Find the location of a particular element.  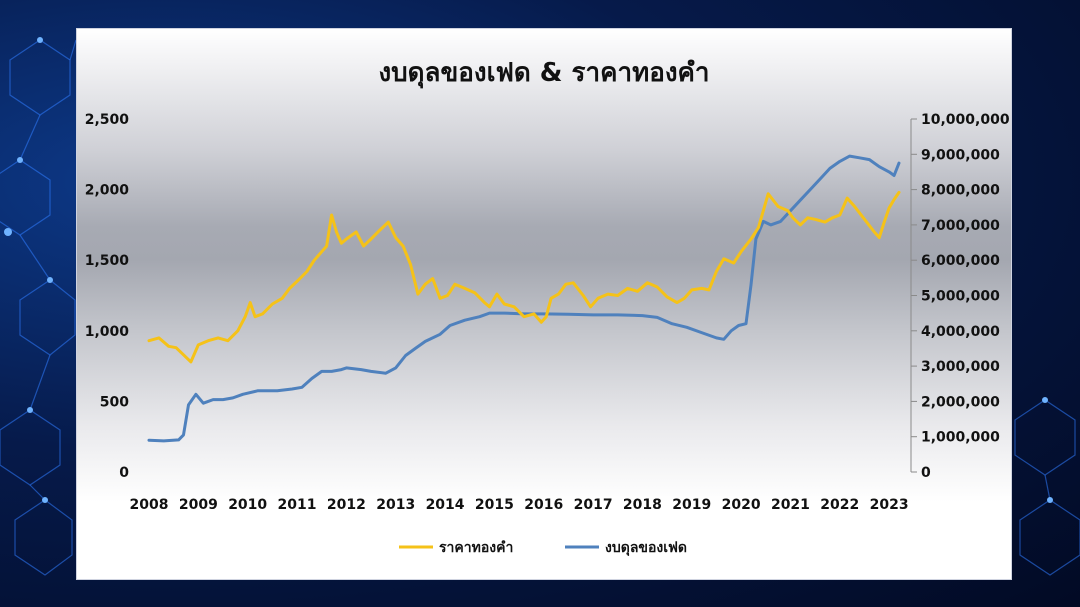

right-tick-label: 9,000,000 is located at coordinates (960, 155).